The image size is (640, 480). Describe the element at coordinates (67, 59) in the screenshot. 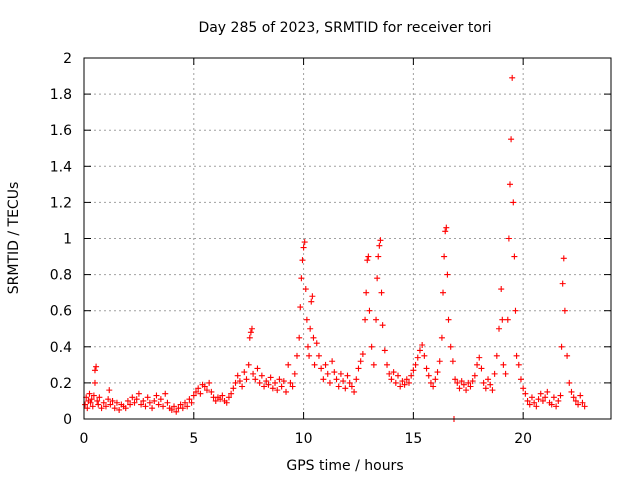

I see `y-tick-label: 2` at that location.